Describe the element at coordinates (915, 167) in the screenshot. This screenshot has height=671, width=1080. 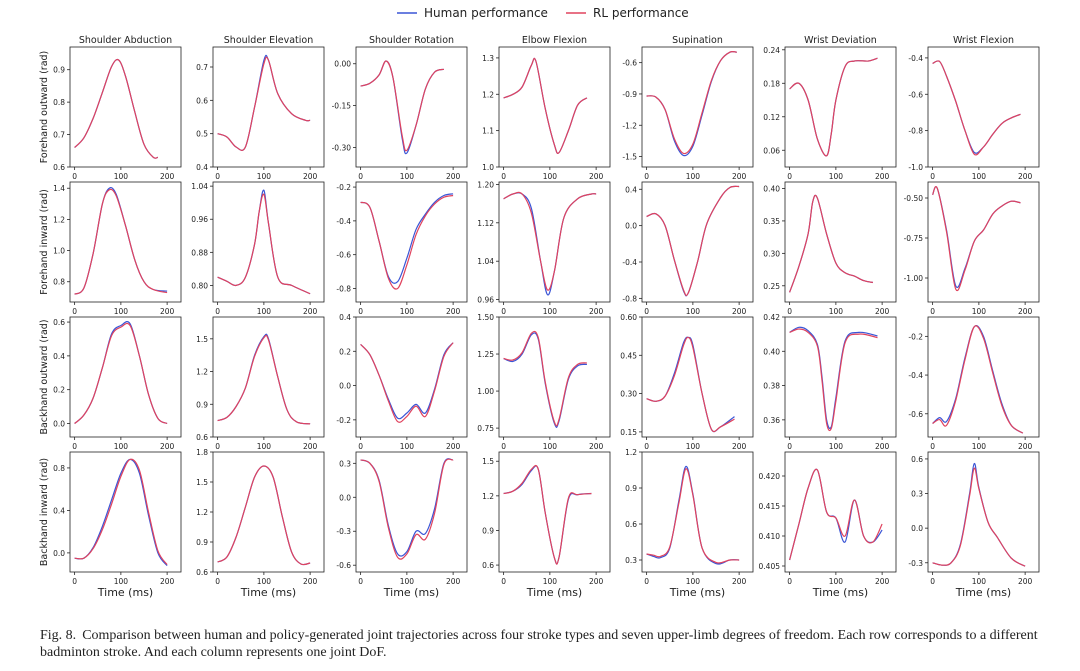
I see `y-tick-label: -1.0` at that location.